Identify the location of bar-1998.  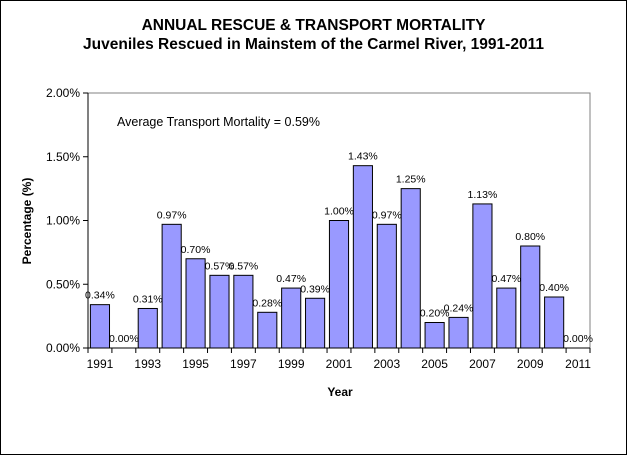
(267, 330).